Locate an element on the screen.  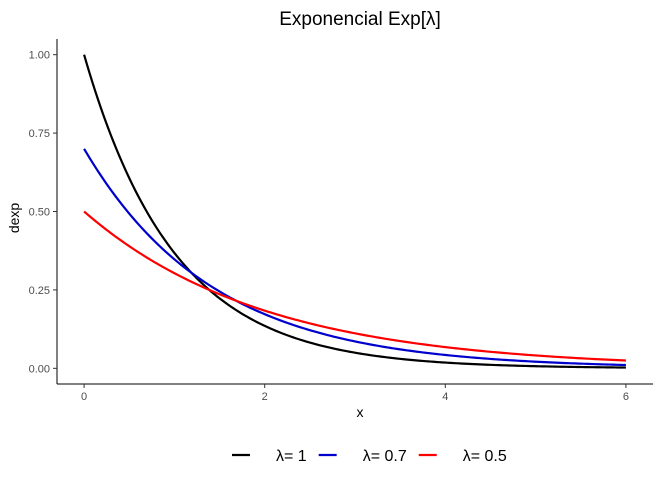
x-tick-label: 0 is located at coordinates (84, 397).